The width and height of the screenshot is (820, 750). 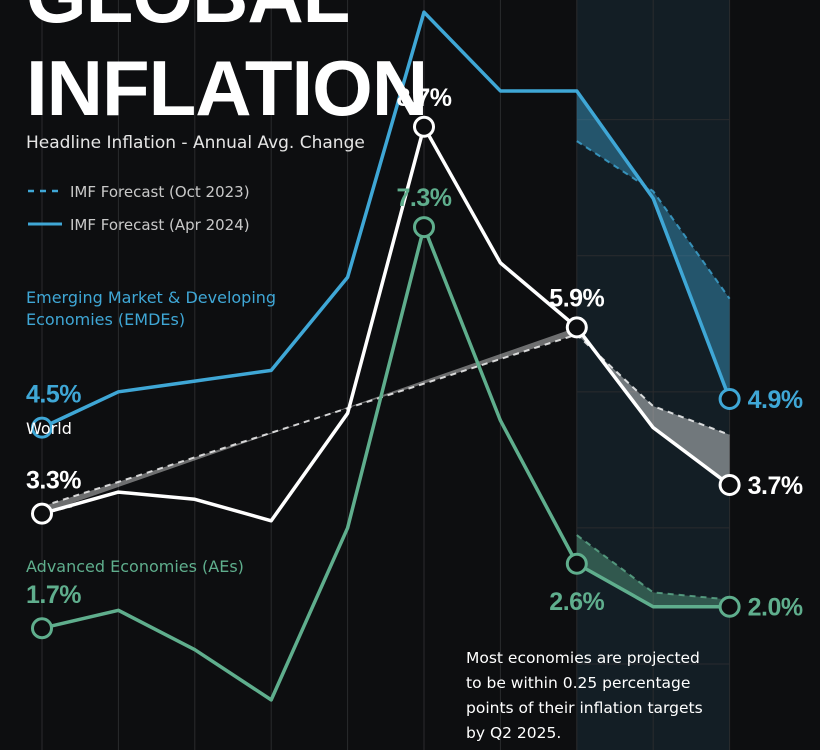 What do you see at coordinates (160, 225) in the screenshot?
I see `legend-apr-2024: IMF Forecast (Apr 2024)` at bounding box center [160, 225].